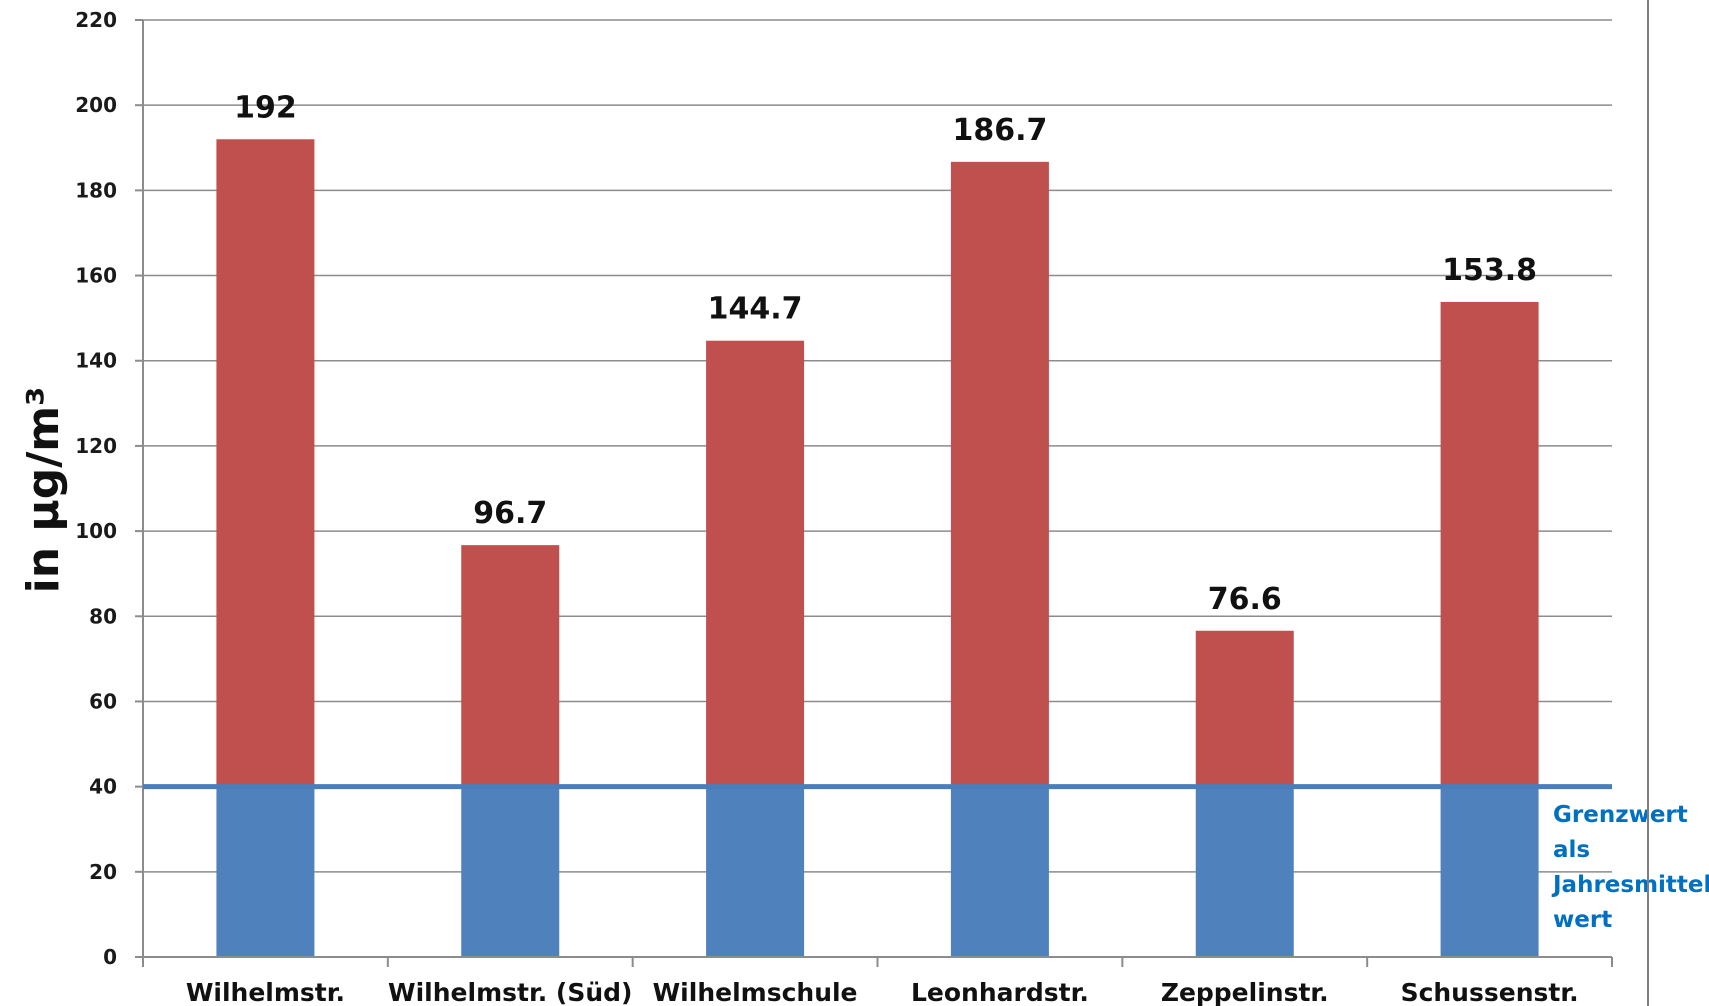 This screenshot has width=1709, height=1006. What do you see at coordinates (1000, 992) in the screenshot?
I see `x-category-label-3: Leonhardstr.` at bounding box center [1000, 992].